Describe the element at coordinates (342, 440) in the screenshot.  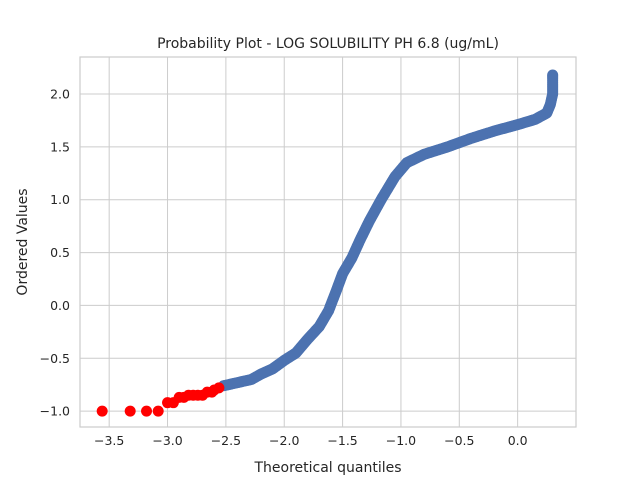
I see `x-tick-label: −1.5` at that location.